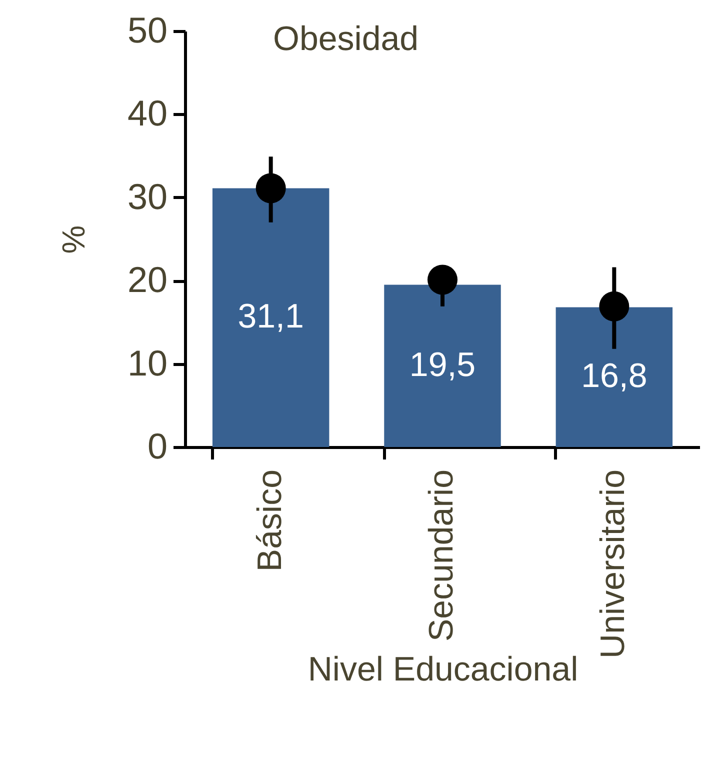 This screenshot has width=704, height=768. Describe the element at coordinates (147, 363) in the screenshot. I see `y-tick-label: 10` at that location.